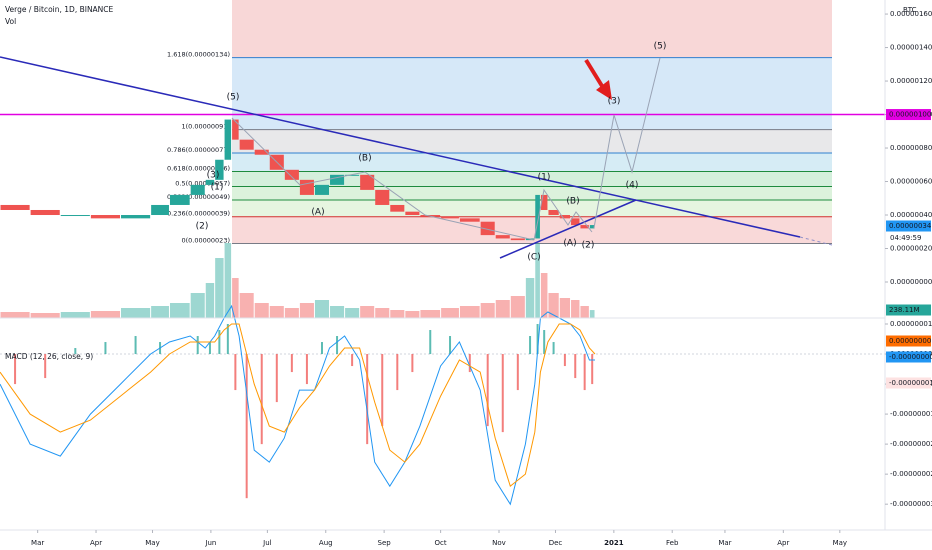  What do you see at coordinates (627, 143) in the screenshot?
I see `projection-path` at bounding box center [627, 143].